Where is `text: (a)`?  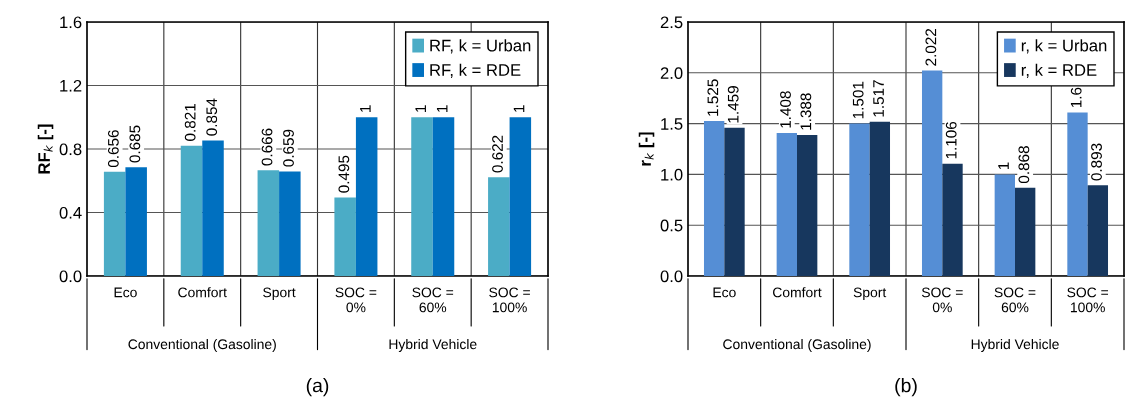 text: (a) is located at coordinates (317, 387).